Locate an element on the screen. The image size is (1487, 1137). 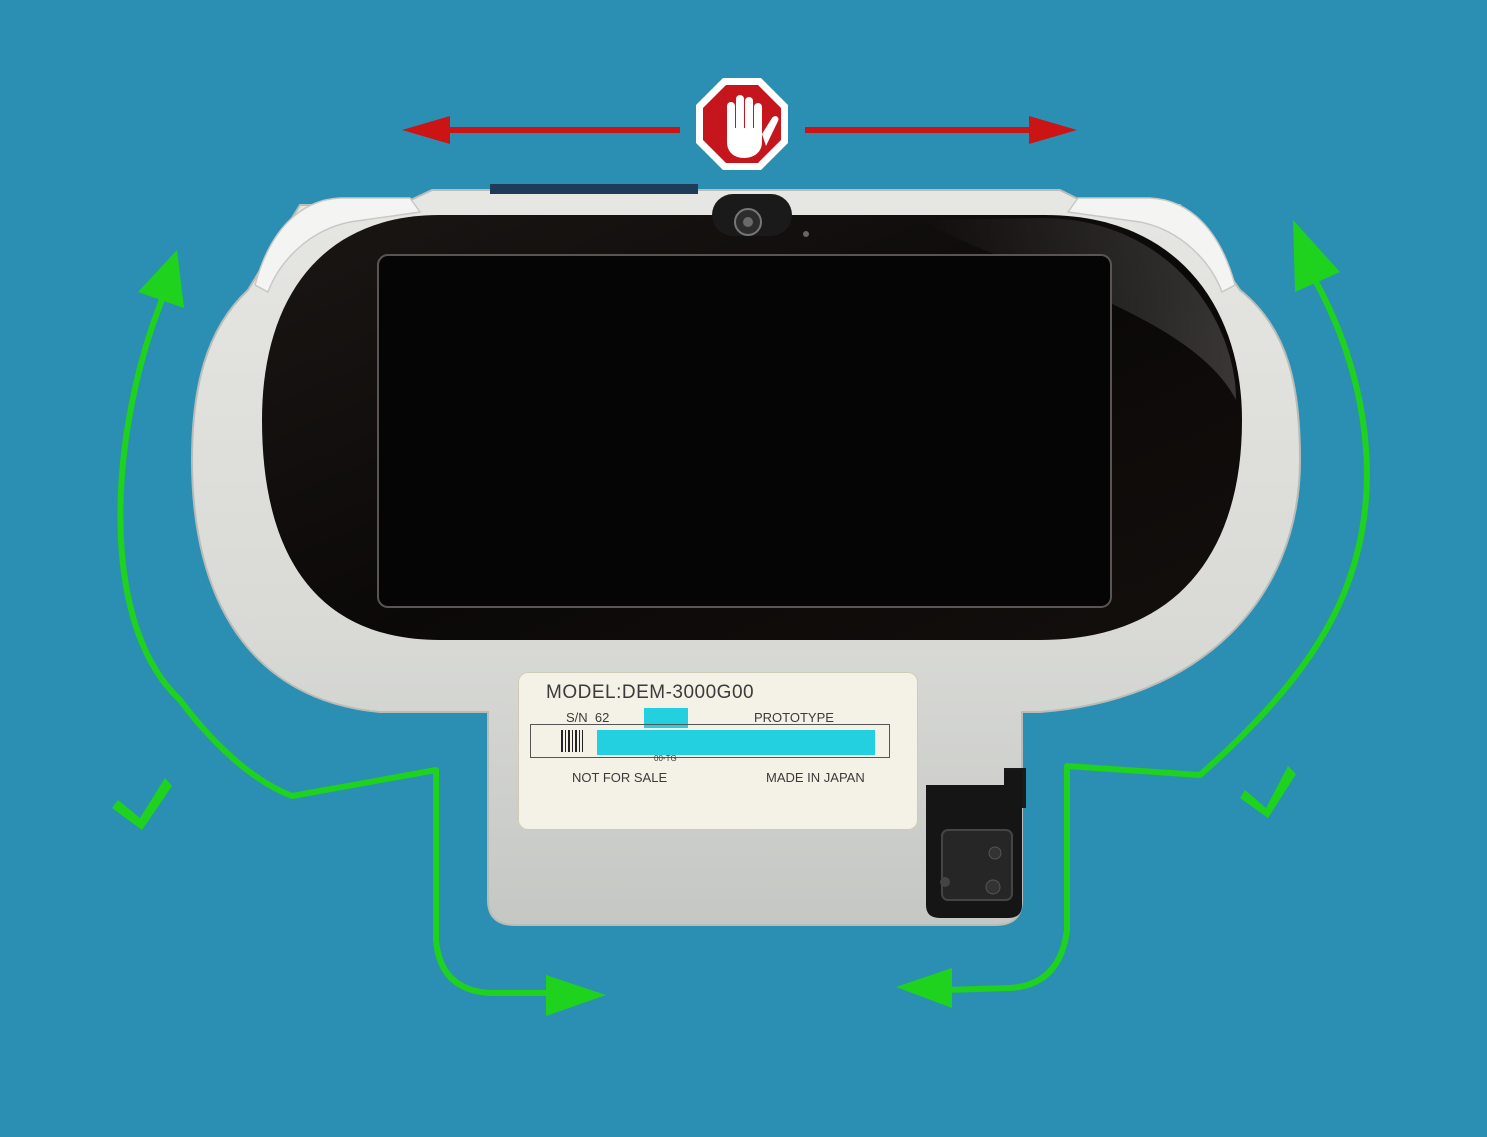
left-shoulder-grip is located at coordinates (338, 245).